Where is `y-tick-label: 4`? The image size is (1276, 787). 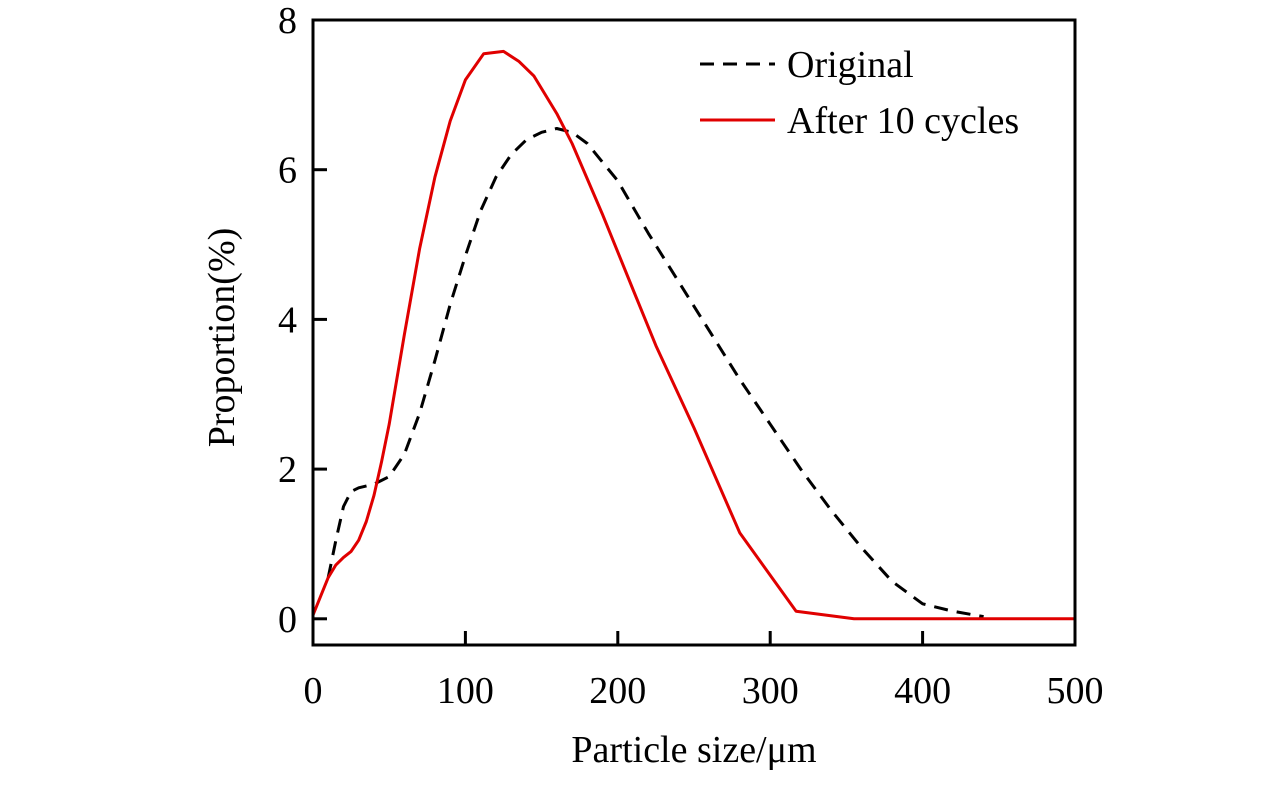 y-tick-label: 4 is located at coordinates (287, 320).